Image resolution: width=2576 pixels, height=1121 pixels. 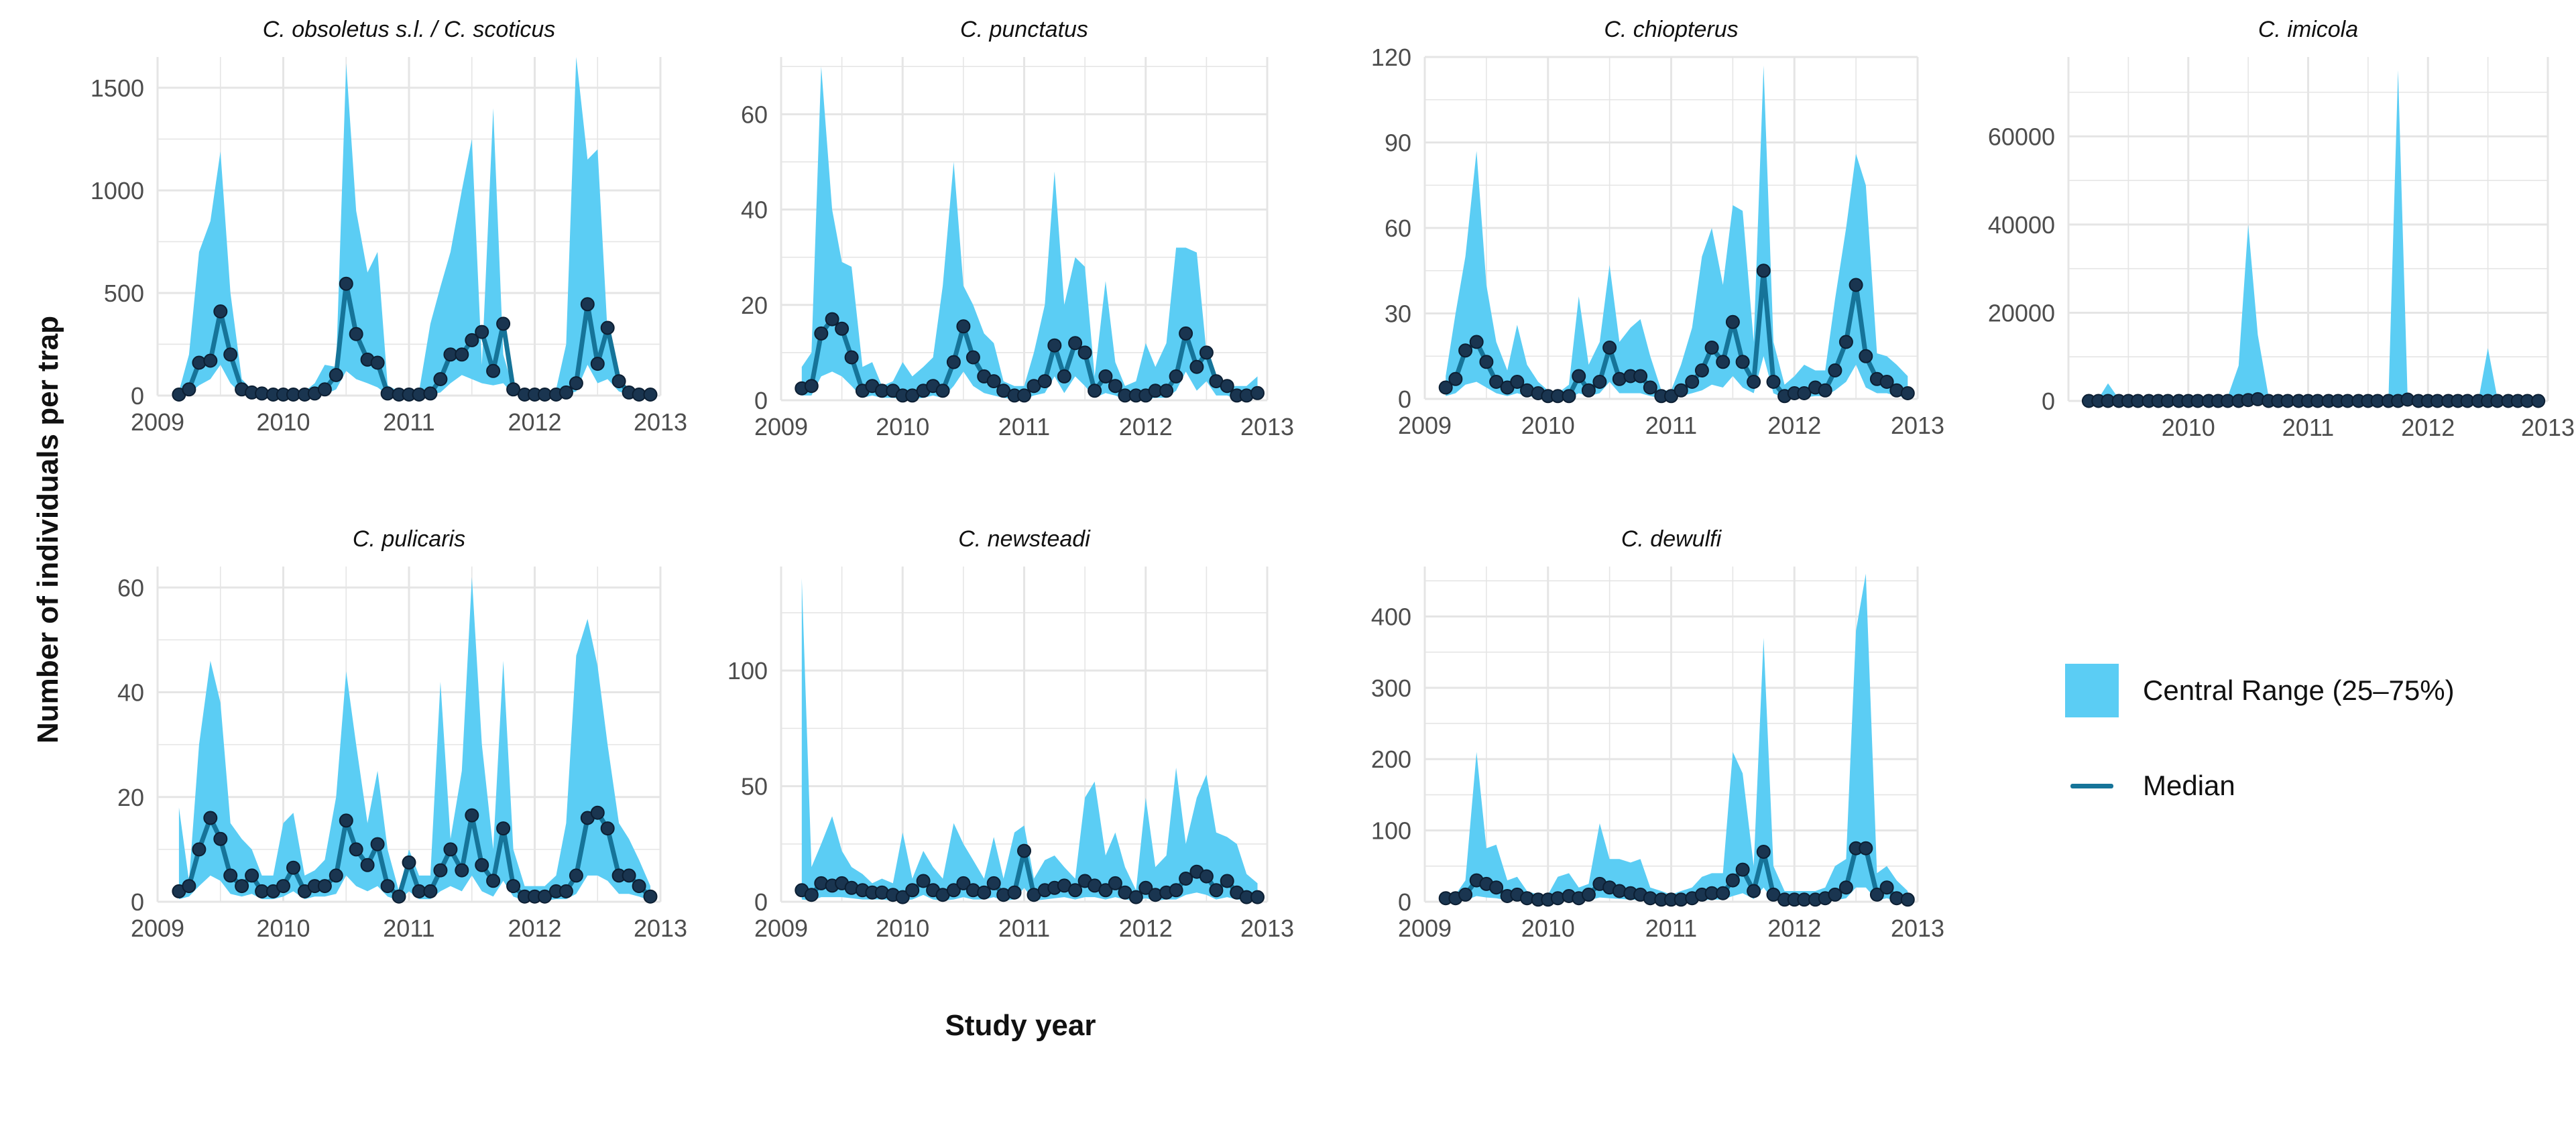 I want to click on central-range-band, so click(x=1677, y=737).